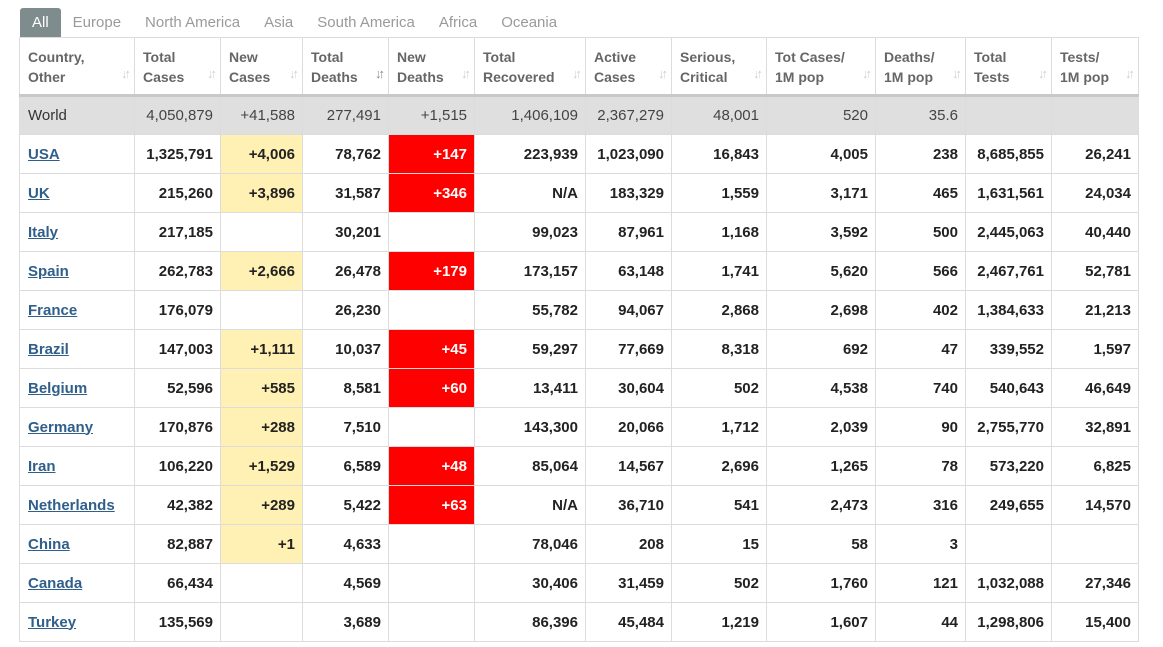 This screenshot has width=1163, height=647. I want to click on country-link: France, so click(53, 310).